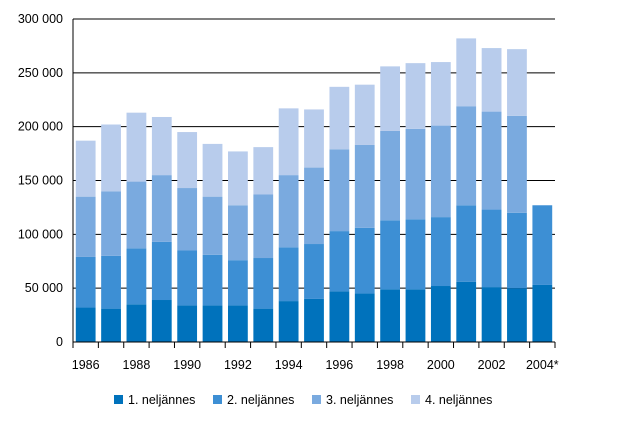 This screenshot has width=636, height=423. Describe the element at coordinates (260, 400) in the screenshot. I see `legend-label: 2. neljännes` at that location.